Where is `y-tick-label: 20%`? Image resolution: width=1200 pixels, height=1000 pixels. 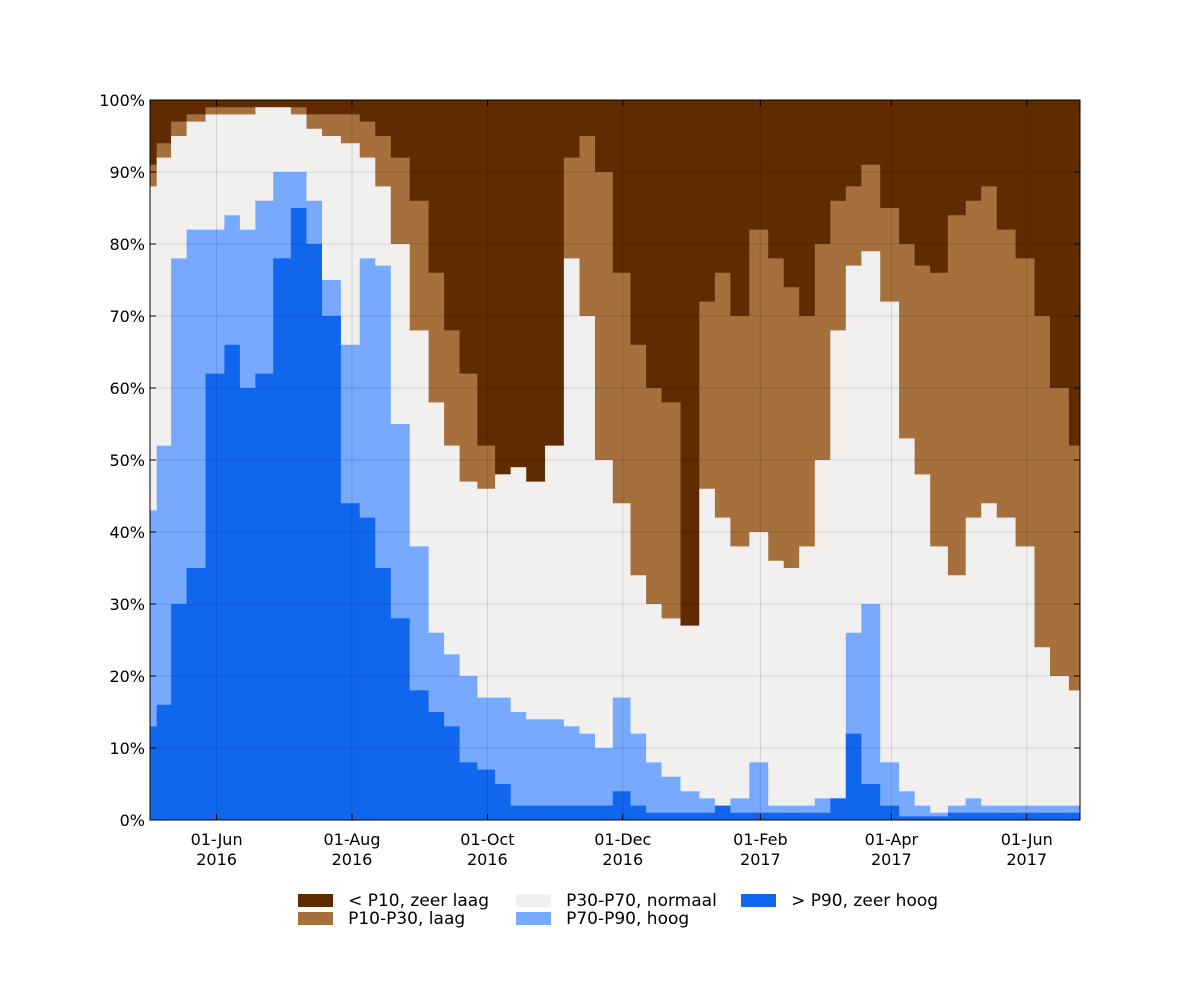
y-tick-label: 20% is located at coordinates (127, 676).